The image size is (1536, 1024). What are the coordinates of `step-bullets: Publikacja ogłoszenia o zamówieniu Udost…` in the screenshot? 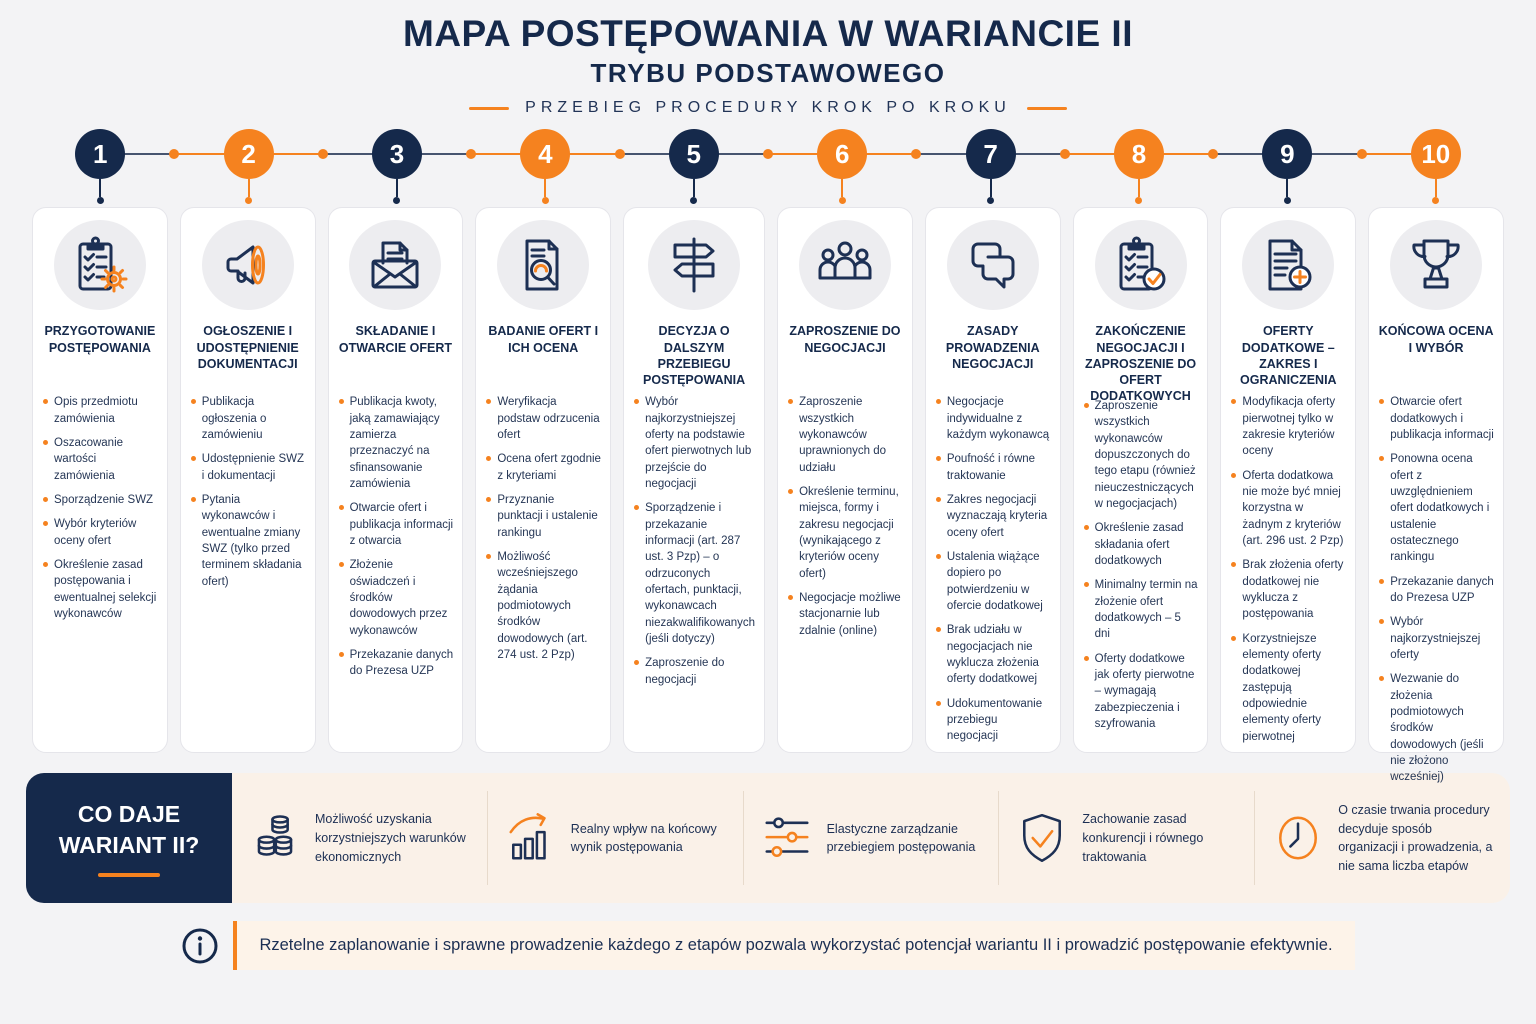 It's located at (248, 496).